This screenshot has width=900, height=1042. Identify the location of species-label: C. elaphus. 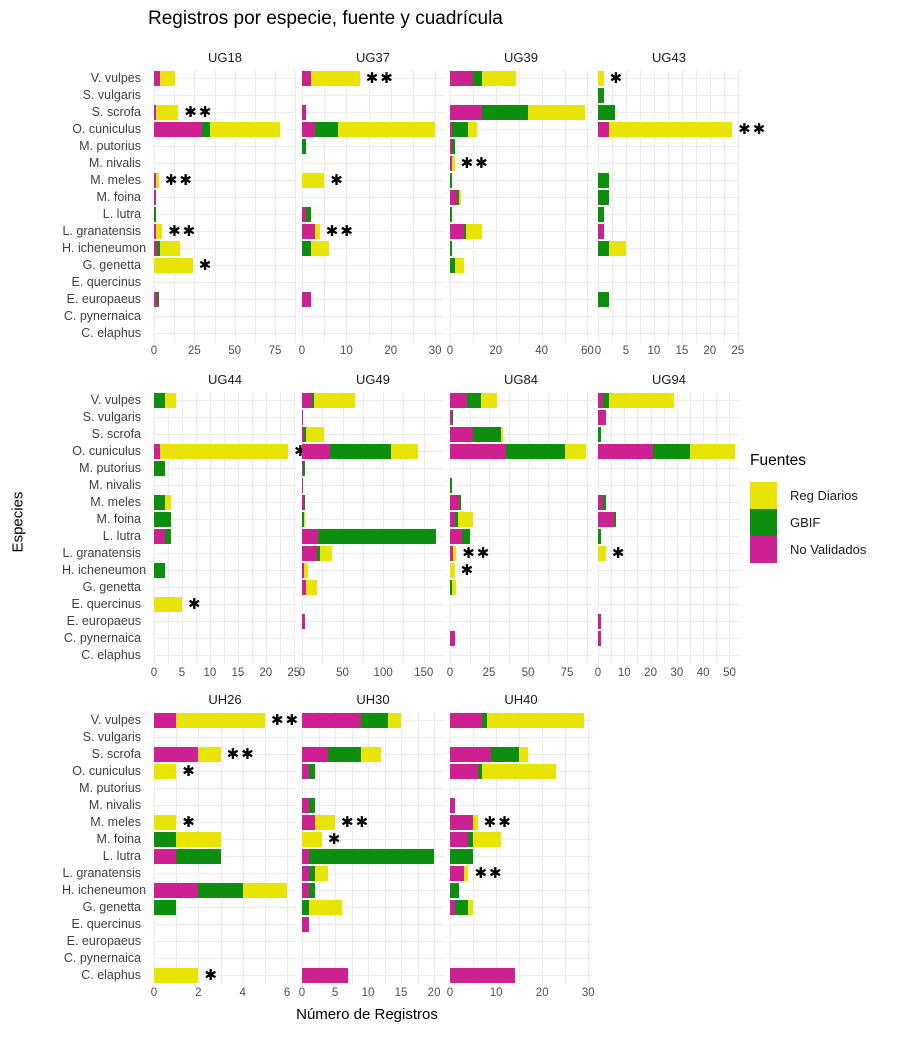
(111, 975).